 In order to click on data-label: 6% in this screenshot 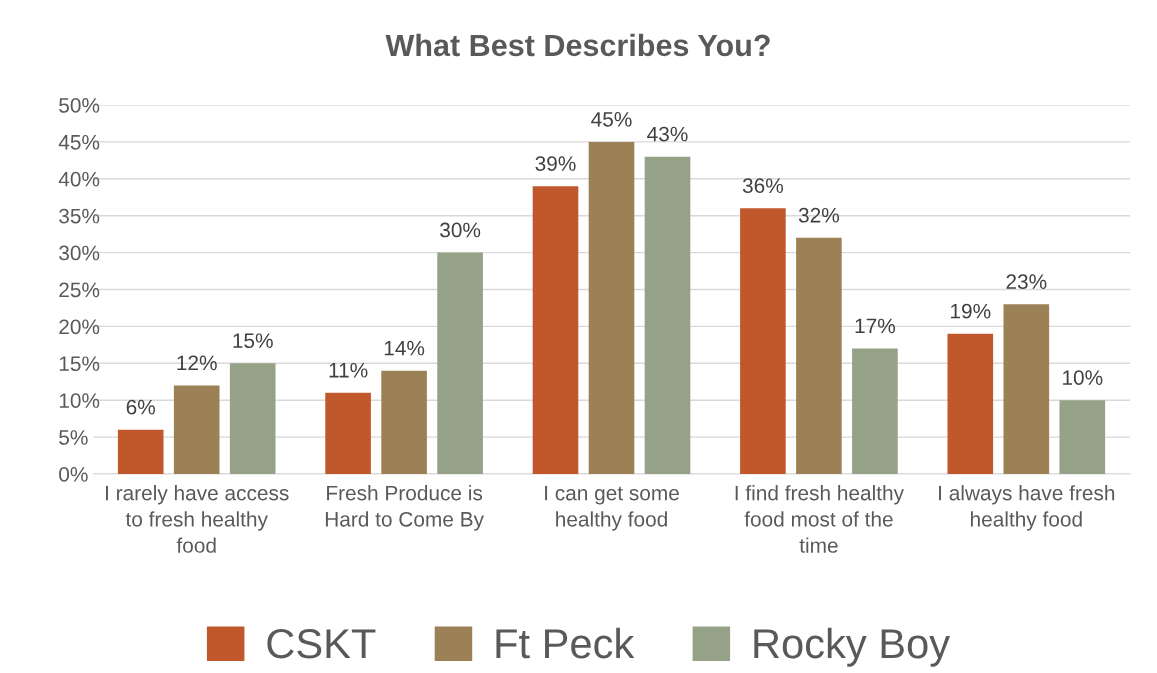, I will do `click(141, 407)`.